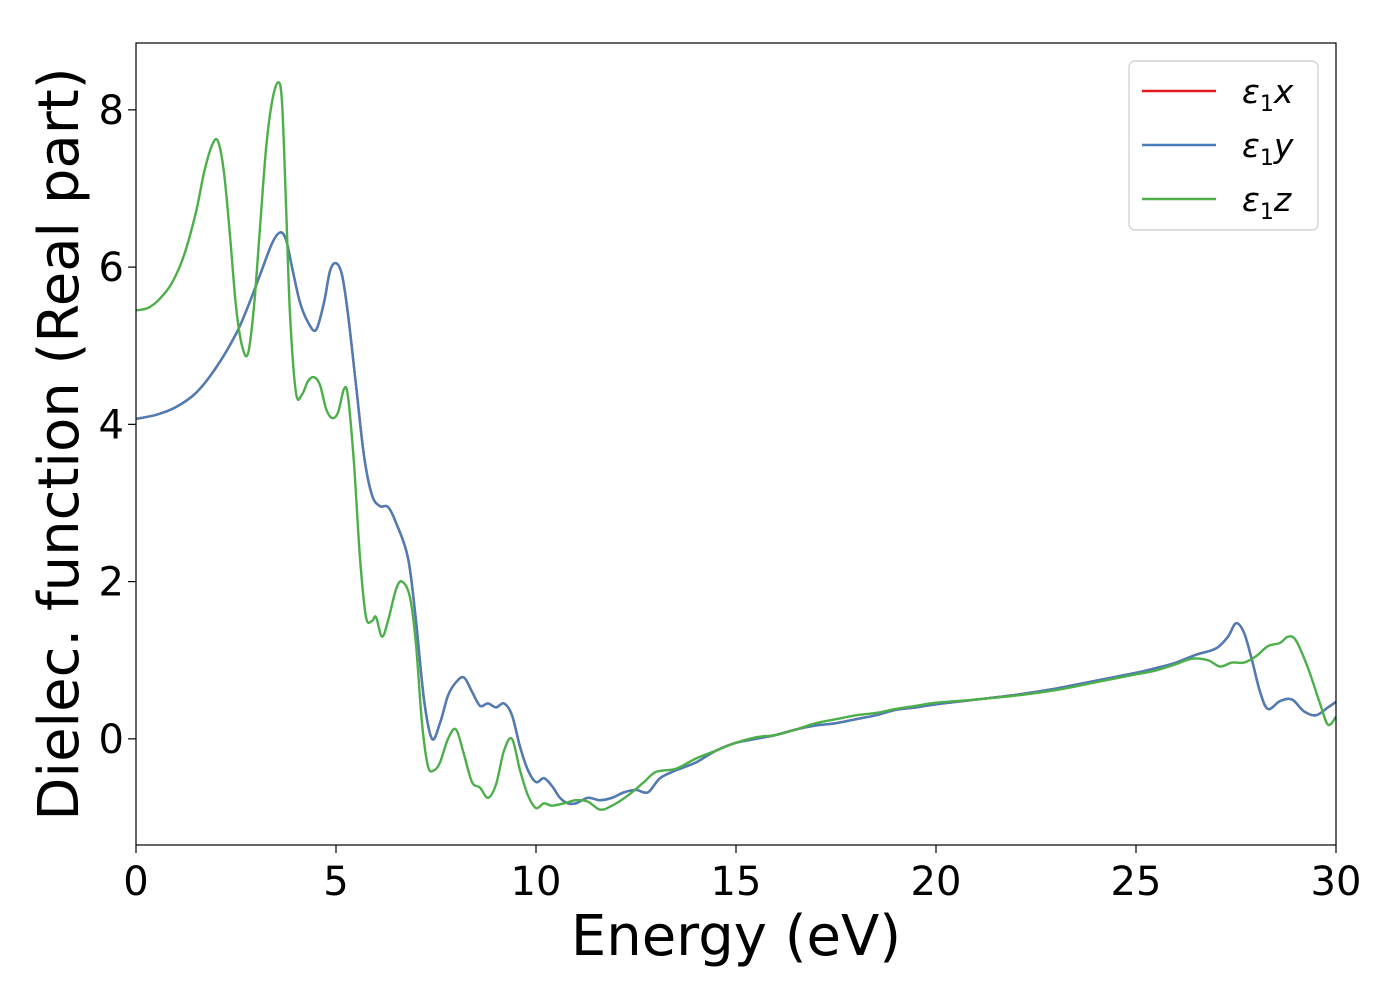 The width and height of the screenshot is (1400, 1004). What do you see at coordinates (111, 425) in the screenshot?
I see `y-tick-label: 4` at bounding box center [111, 425].